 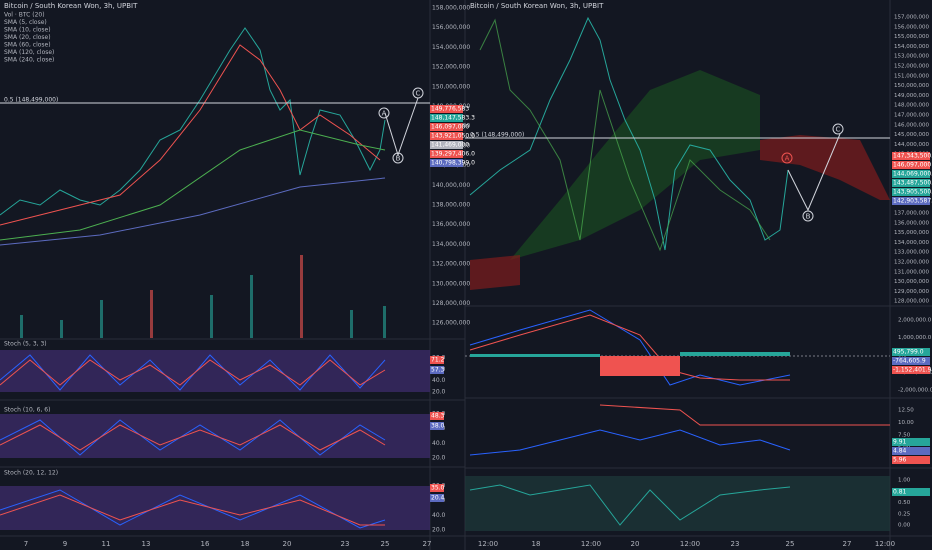 I want to click on price-axis-label: 126,000,000, so click(x=451, y=323).